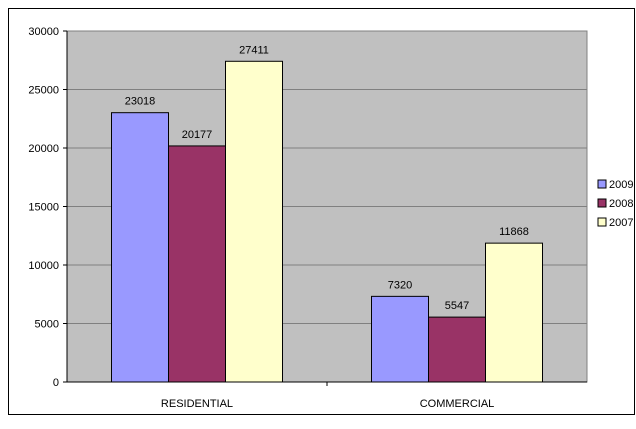 This screenshot has height=429, width=636. I want to click on bar-2007-commercial, so click(514, 312).